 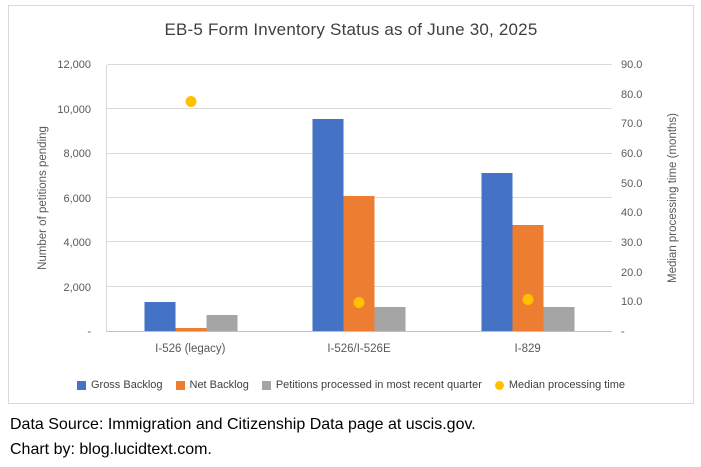 I want to click on x-axis-label: I-526/I-526E, so click(x=359, y=349).